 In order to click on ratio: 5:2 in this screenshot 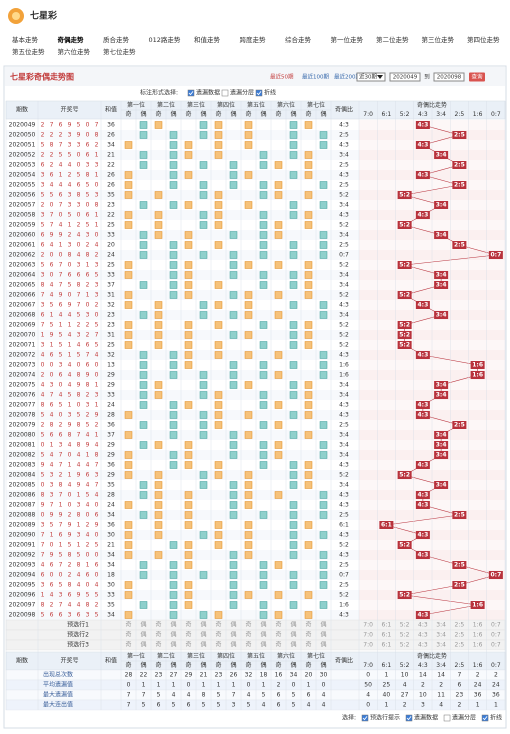, I will do `click(344, 345)`.